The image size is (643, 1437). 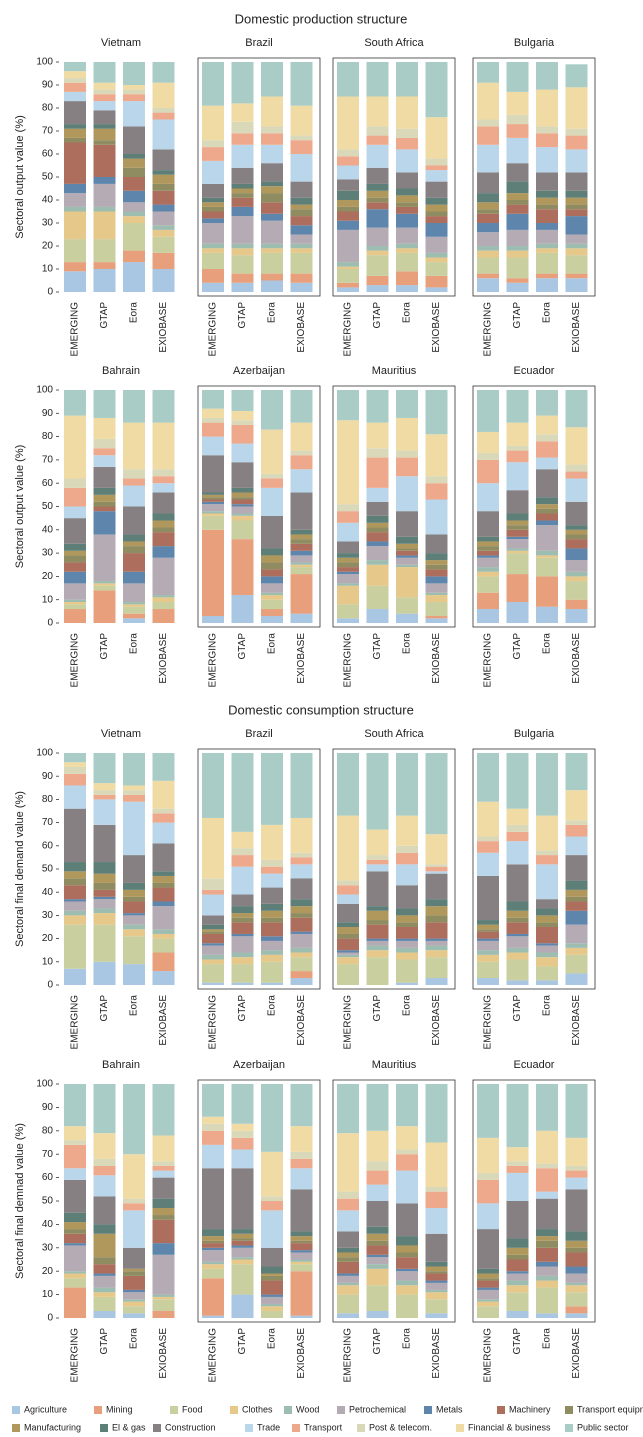 What do you see at coordinates (20, 177) in the screenshot?
I see `y-axis-label: Sectoral output value (%)` at bounding box center [20, 177].